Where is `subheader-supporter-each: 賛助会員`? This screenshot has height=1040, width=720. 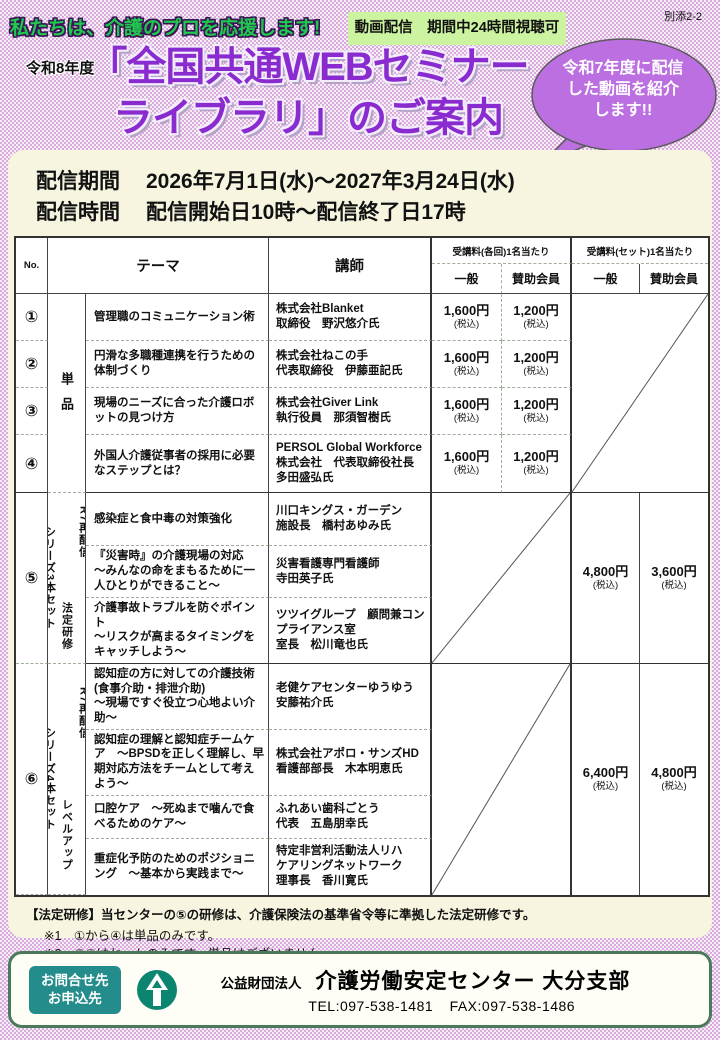 subheader-supporter-each: 賛助会員 is located at coordinates (537, 279).